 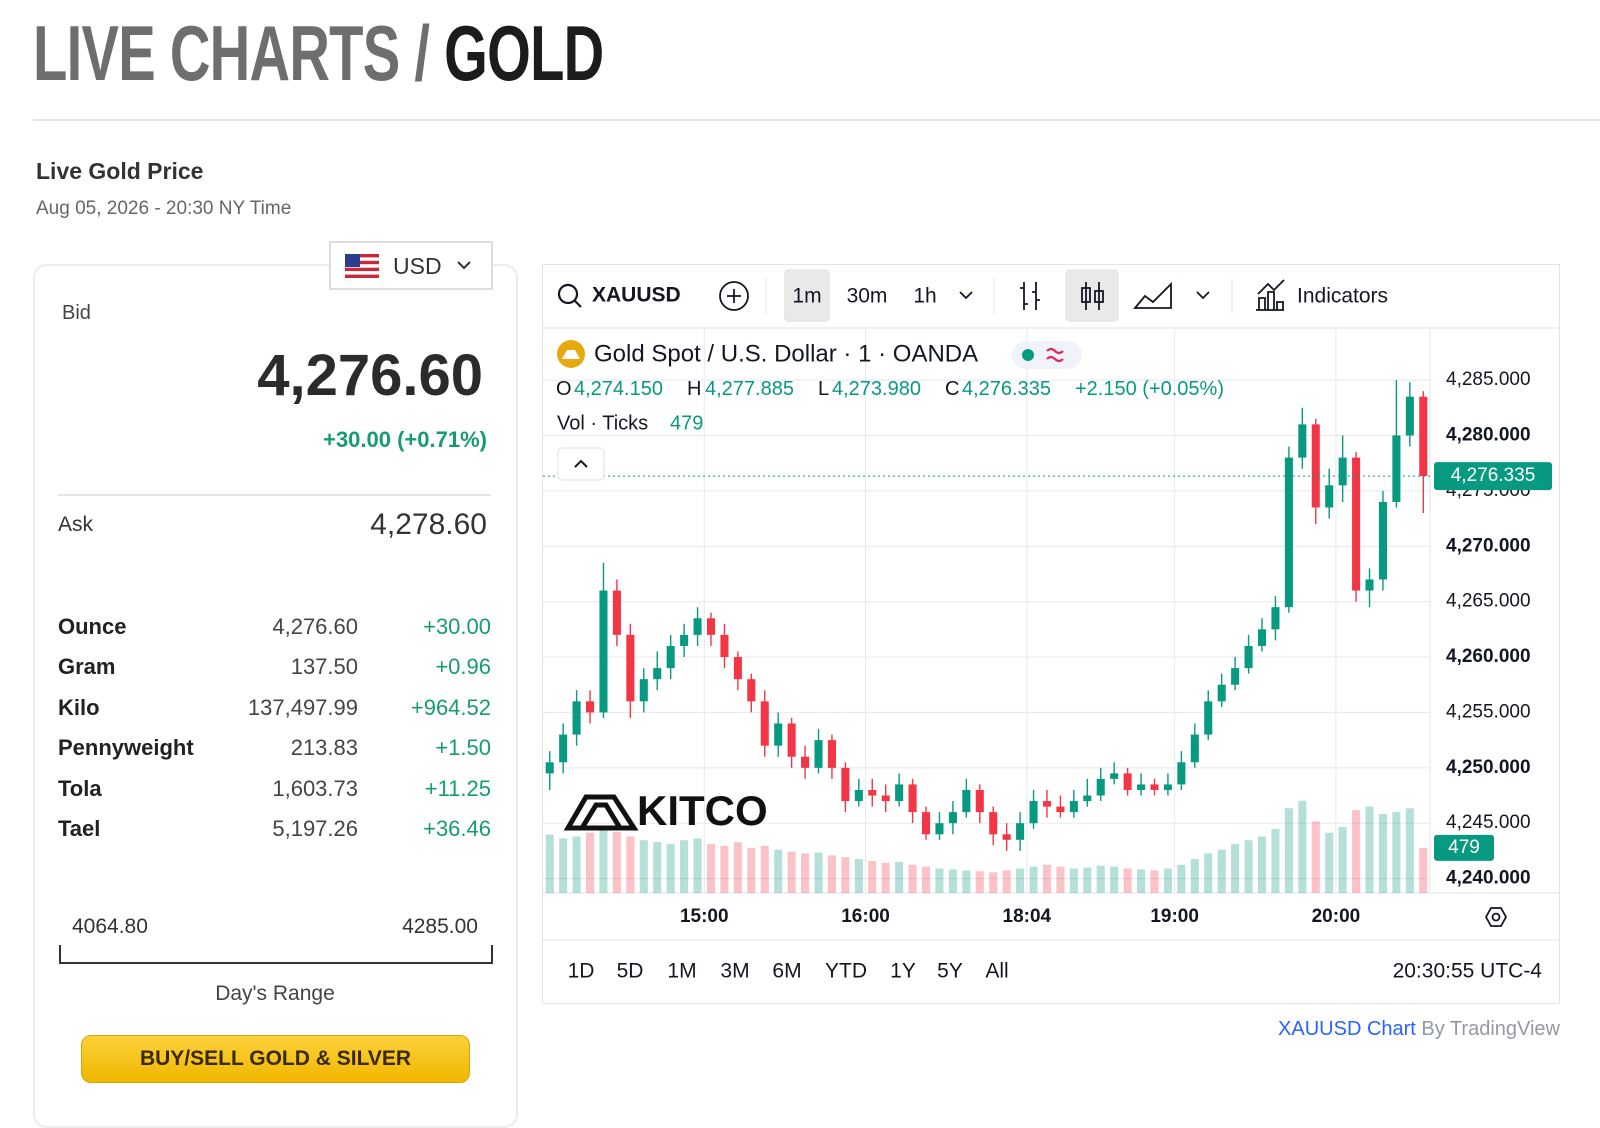 What do you see at coordinates (463, 748) in the screenshot?
I see `unit-change: +1.50` at bounding box center [463, 748].